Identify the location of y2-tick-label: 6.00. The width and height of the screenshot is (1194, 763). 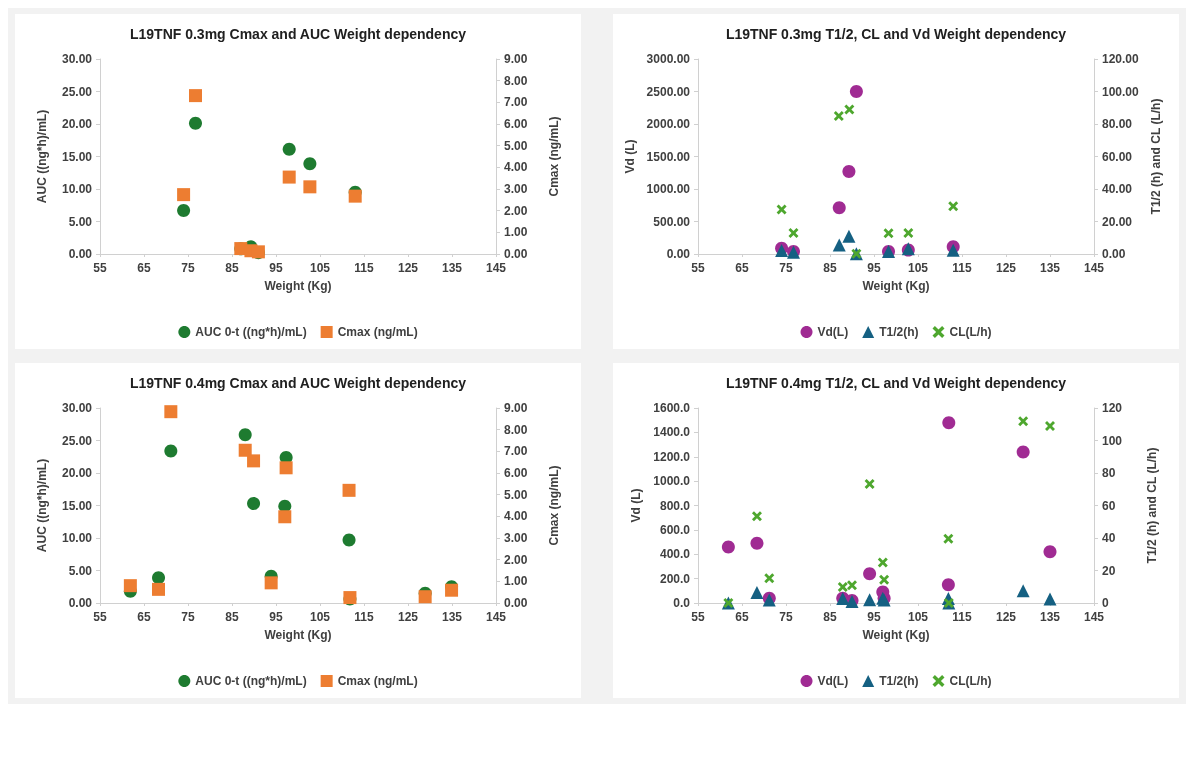
(516, 124).